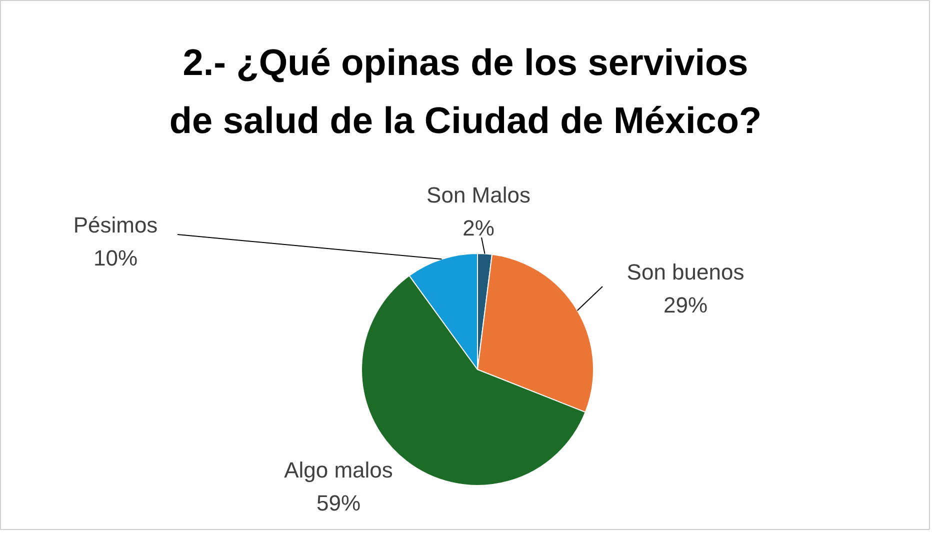 The height and width of the screenshot is (534, 935). What do you see at coordinates (115, 225) in the screenshot?
I see `slice-label: Pésimos` at bounding box center [115, 225].